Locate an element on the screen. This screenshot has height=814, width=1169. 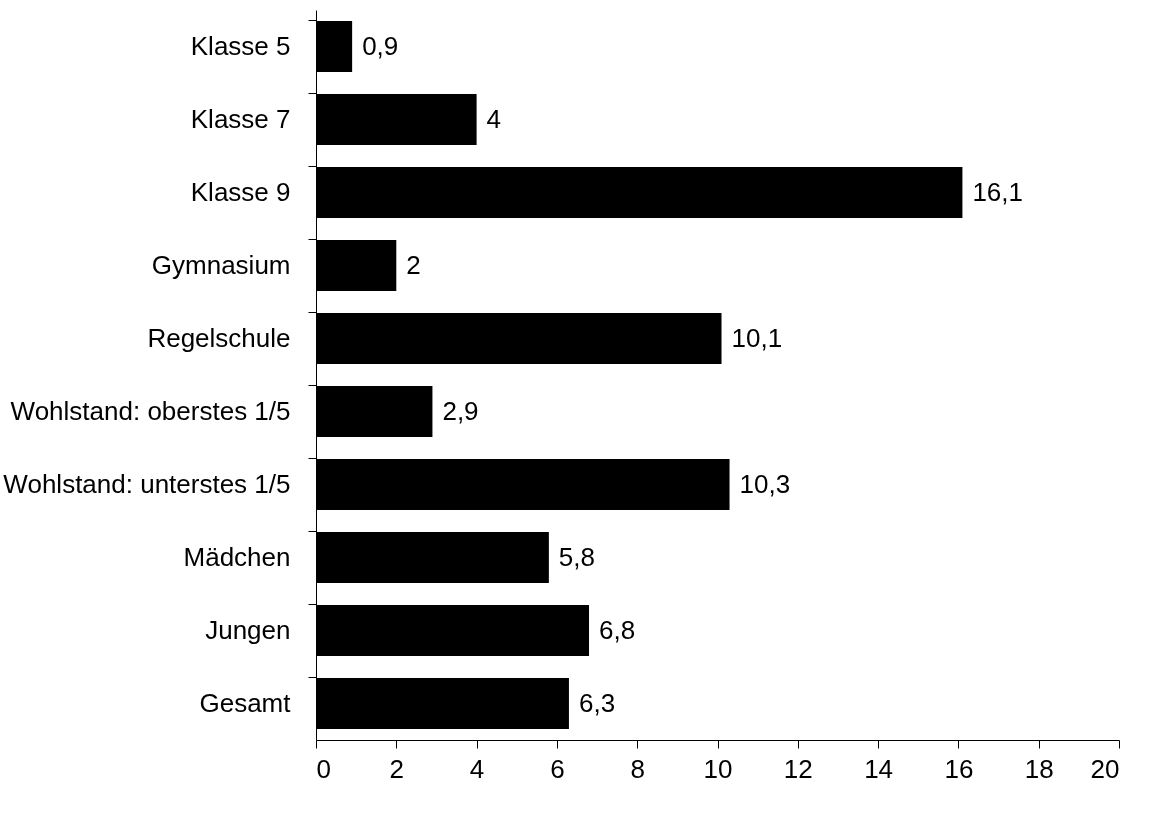
x-tick-label: 20 is located at coordinates (1105, 768).